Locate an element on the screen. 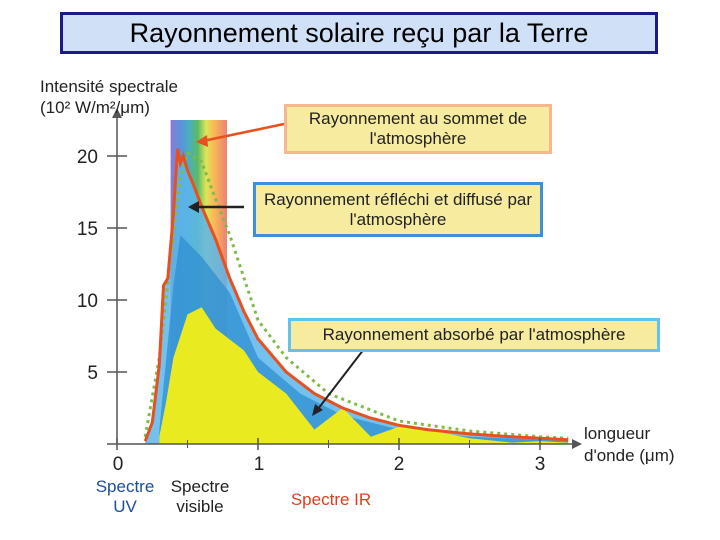 This screenshot has height=540, width=720. y-axis-label: Intensité spectrale (10² W/m²/μm) is located at coordinates (109, 97).